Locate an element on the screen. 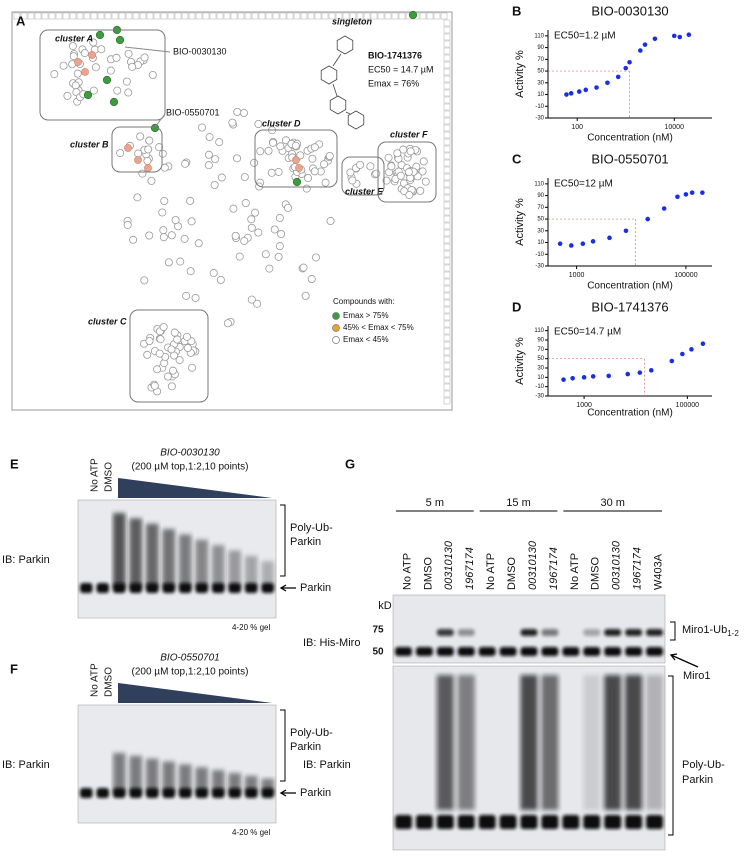 The image size is (747, 856). kd-label: kD is located at coordinates (385, 606).